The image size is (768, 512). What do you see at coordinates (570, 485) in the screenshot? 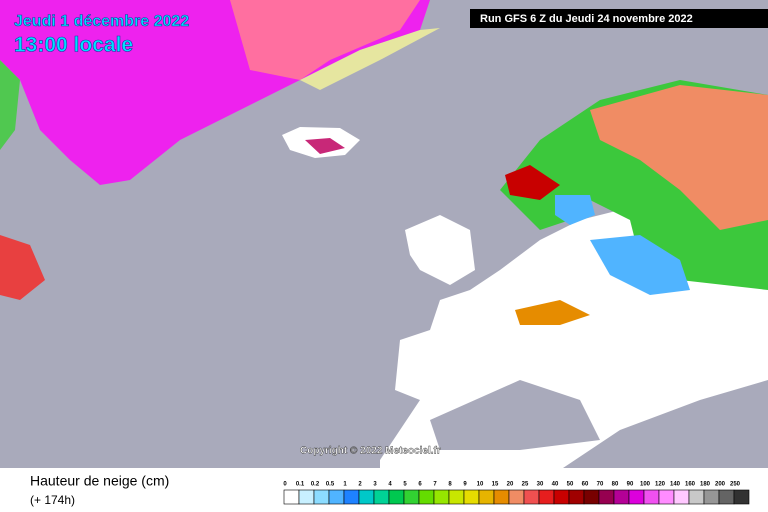
I see `scale-label: 50` at bounding box center [570, 485].